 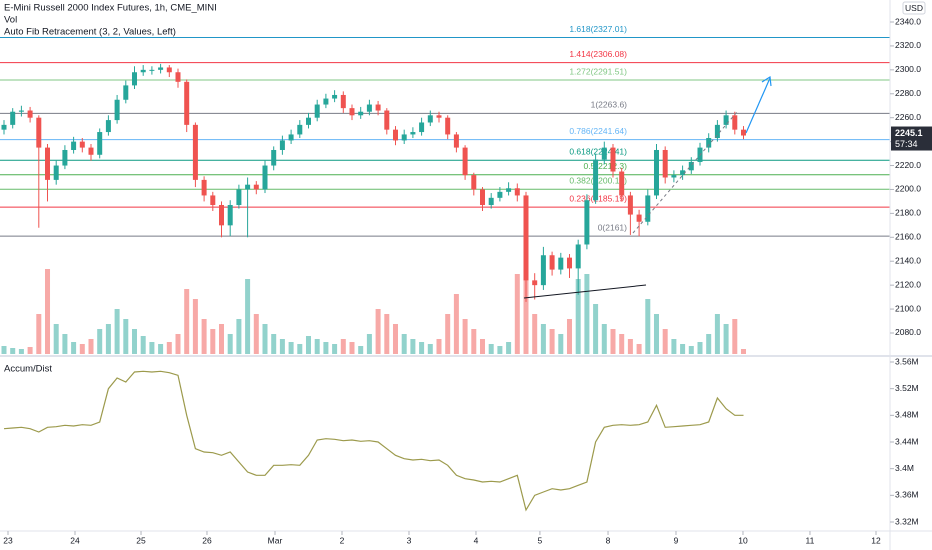 I want to click on currency-box, so click(x=914, y=8).